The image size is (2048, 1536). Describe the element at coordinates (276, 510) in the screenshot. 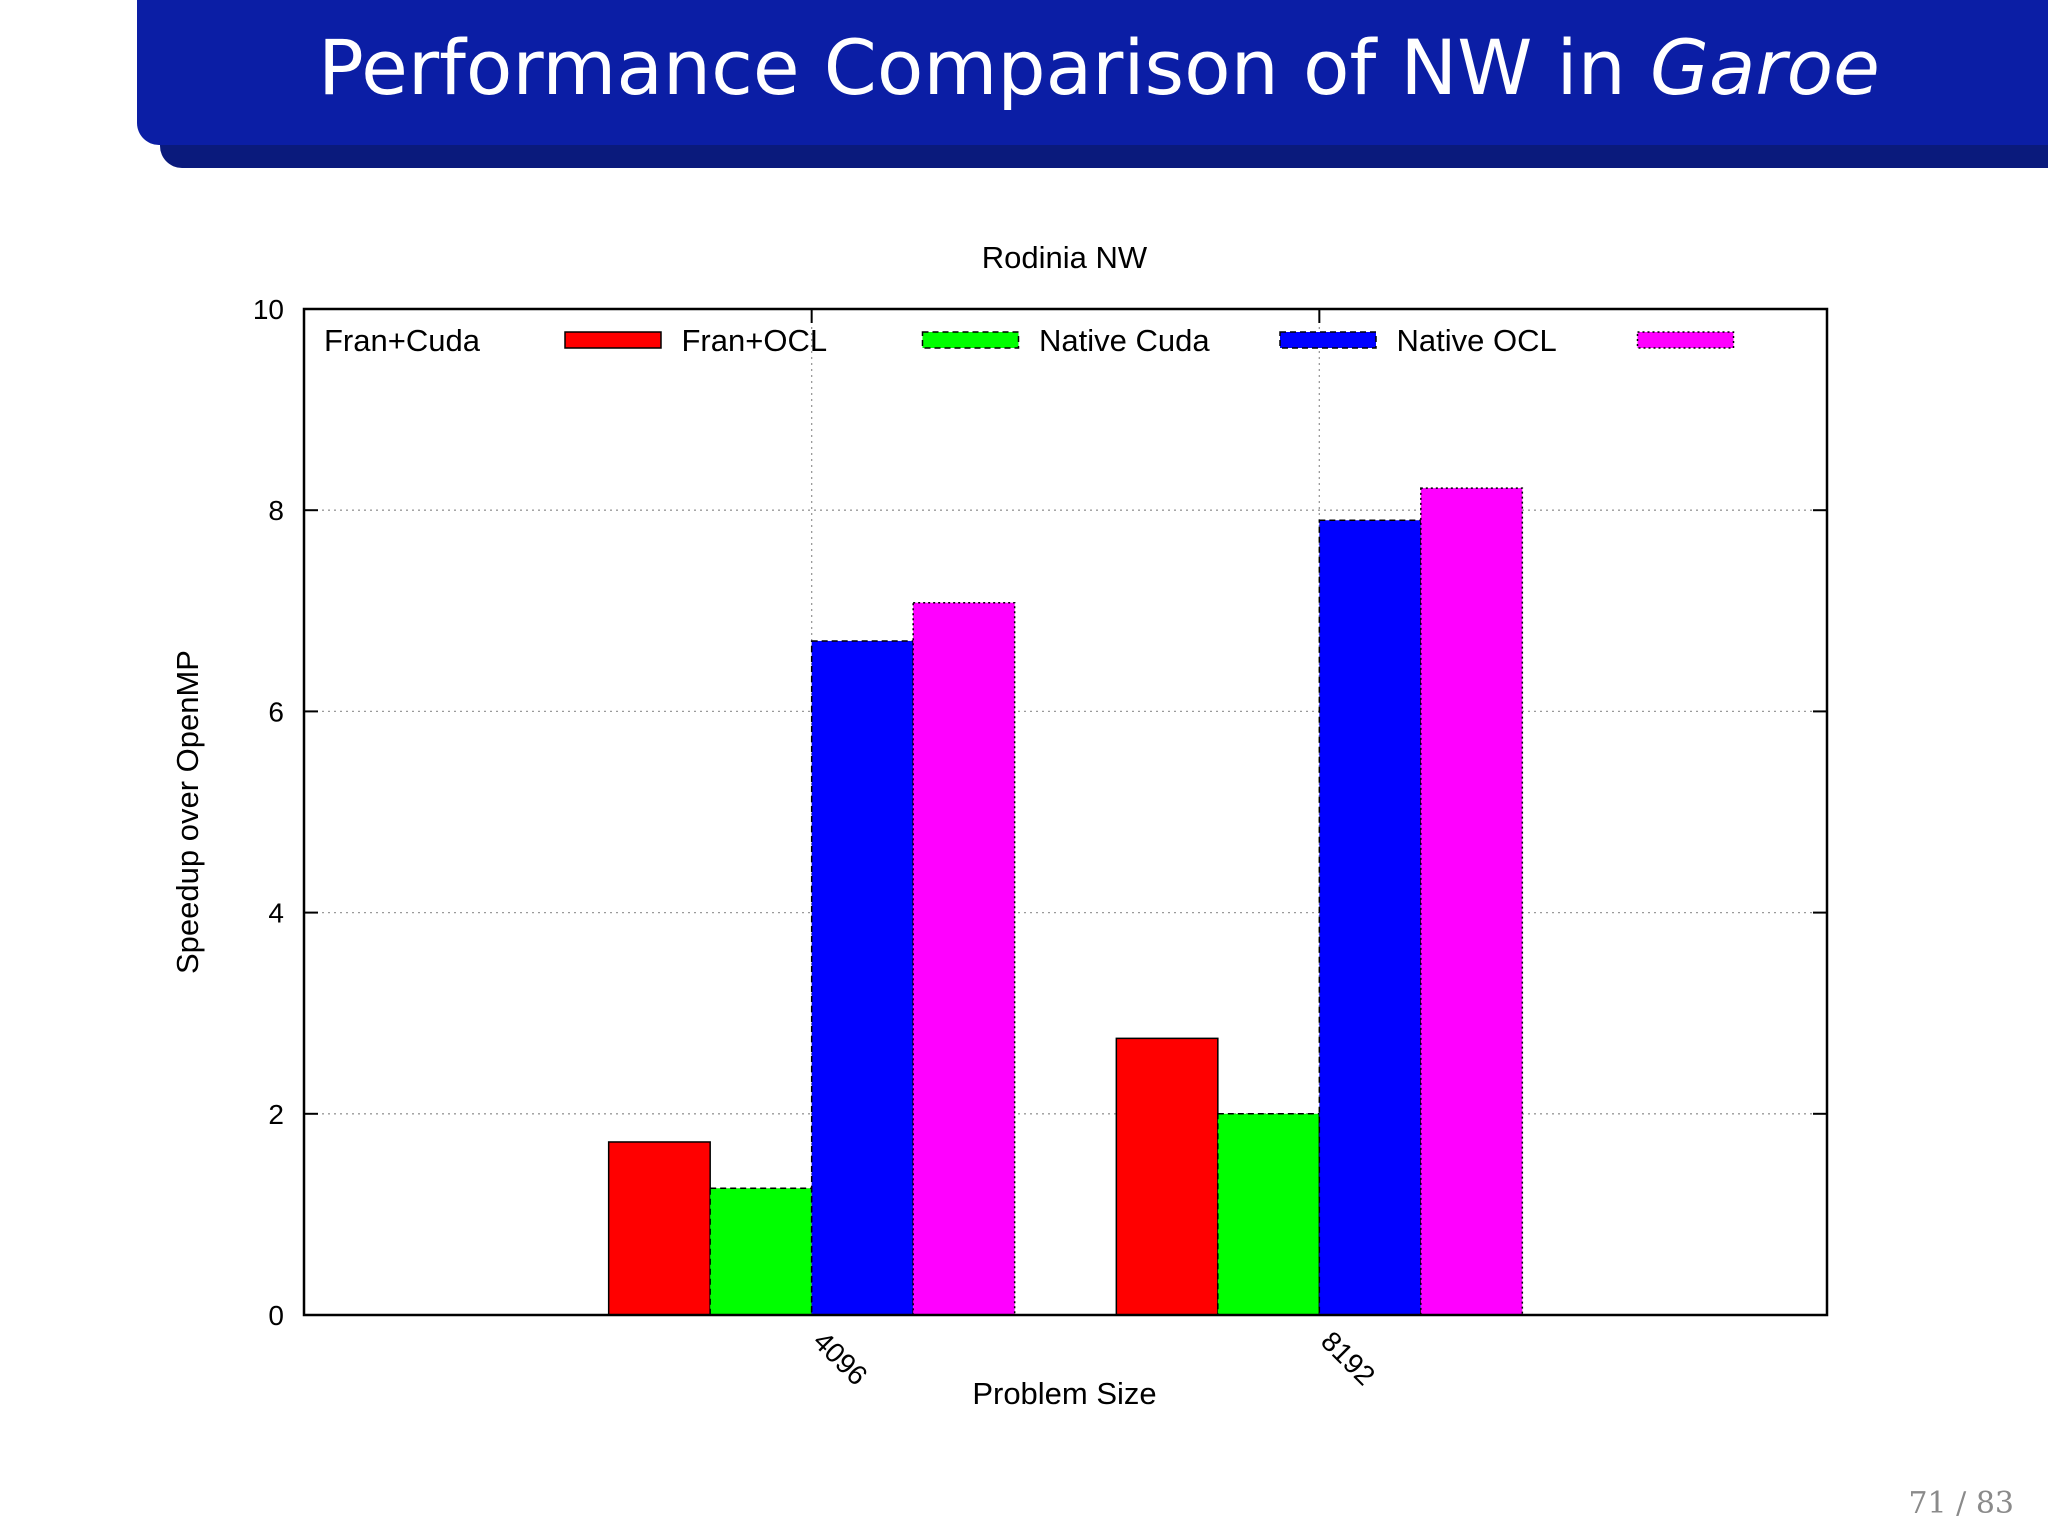

I see `y-tick-label: 8` at that location.